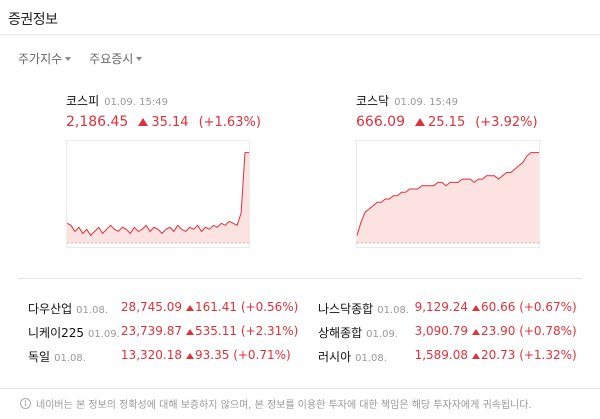  I want to click on index-change-group: 60.66 (+0.67%), so click(524, 307).